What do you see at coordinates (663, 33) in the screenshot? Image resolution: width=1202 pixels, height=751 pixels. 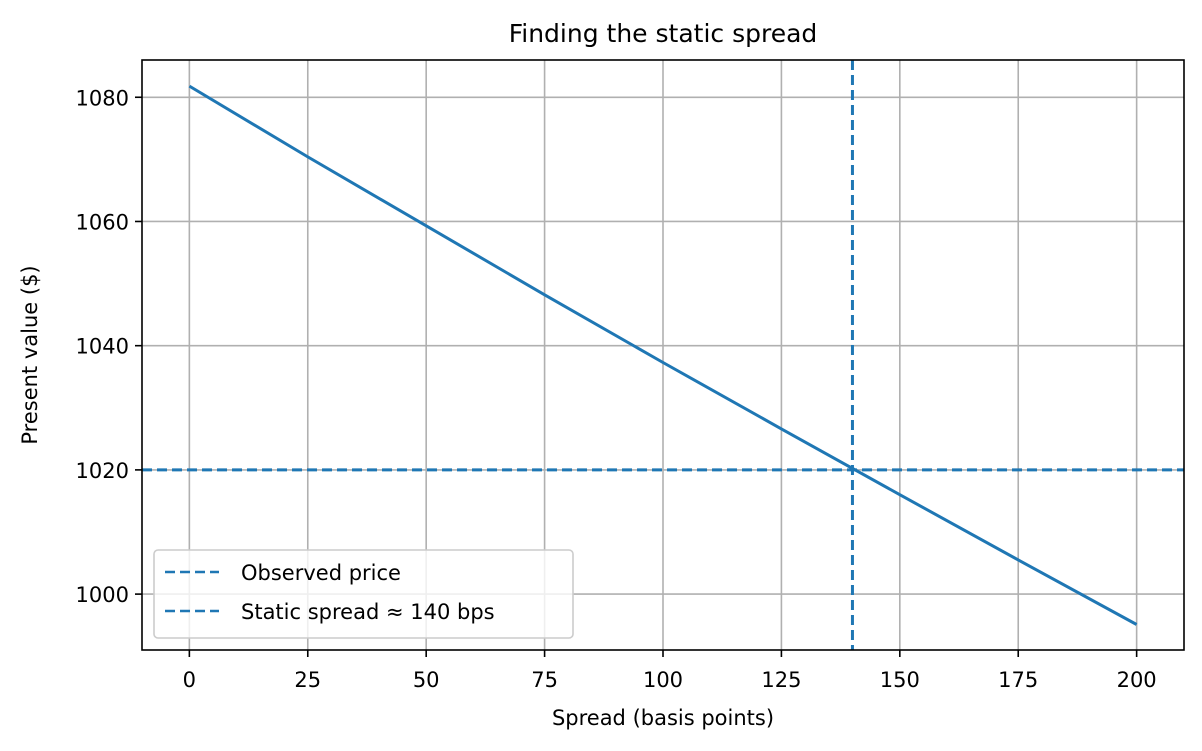 I see `chart-title: Finding the static spread` at bounding box center [663, 33].